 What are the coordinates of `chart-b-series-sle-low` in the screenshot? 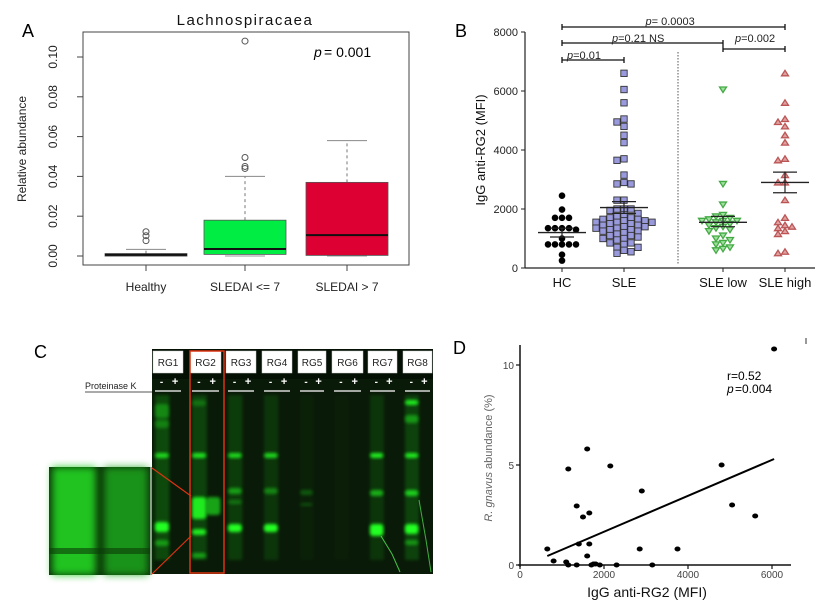 It's located at (722, 170).